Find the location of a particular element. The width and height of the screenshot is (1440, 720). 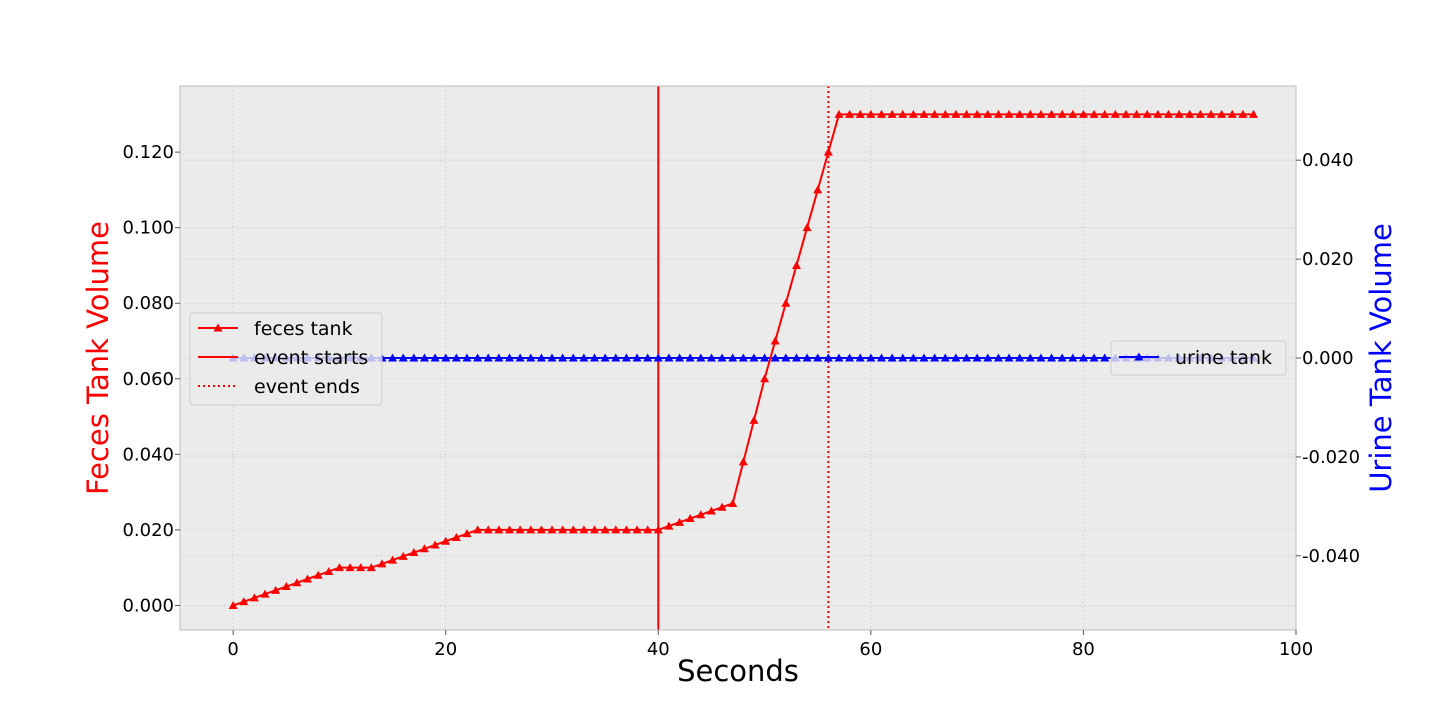

legend-label-event-starts: event starts is located at coordinates (311, 358).